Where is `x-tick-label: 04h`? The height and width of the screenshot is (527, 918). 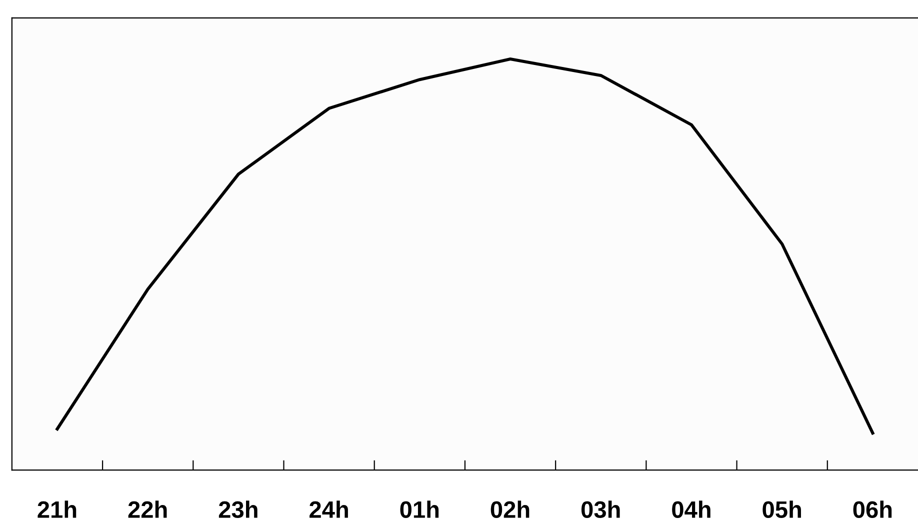 x-tick-label: 04h is located at coordinates (691, 509).